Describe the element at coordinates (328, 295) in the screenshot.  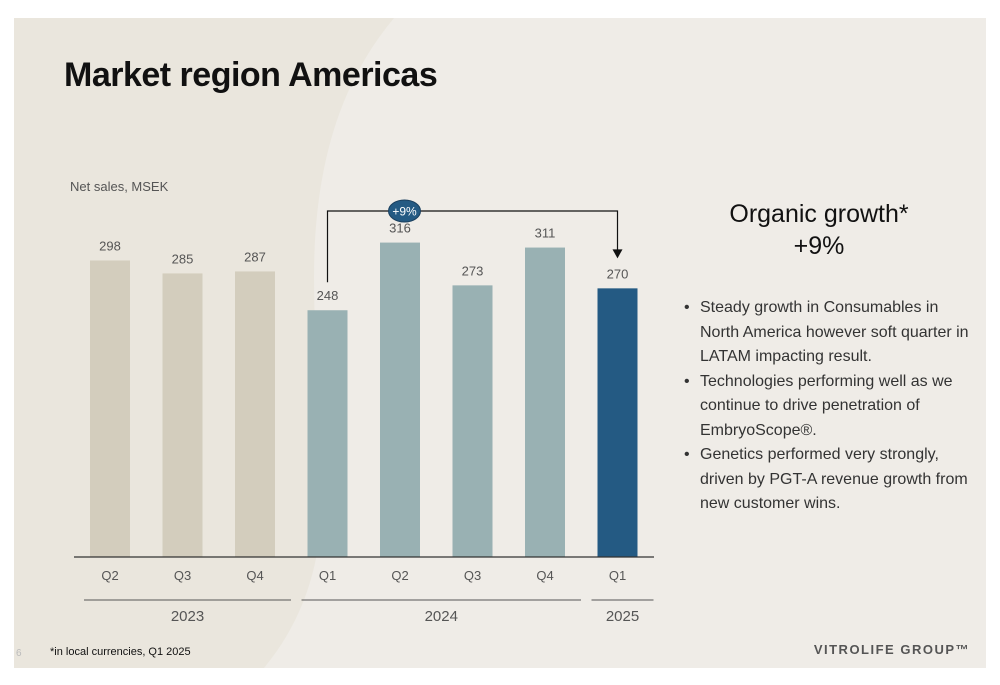
I see `bar-value-label: 248` at that location.